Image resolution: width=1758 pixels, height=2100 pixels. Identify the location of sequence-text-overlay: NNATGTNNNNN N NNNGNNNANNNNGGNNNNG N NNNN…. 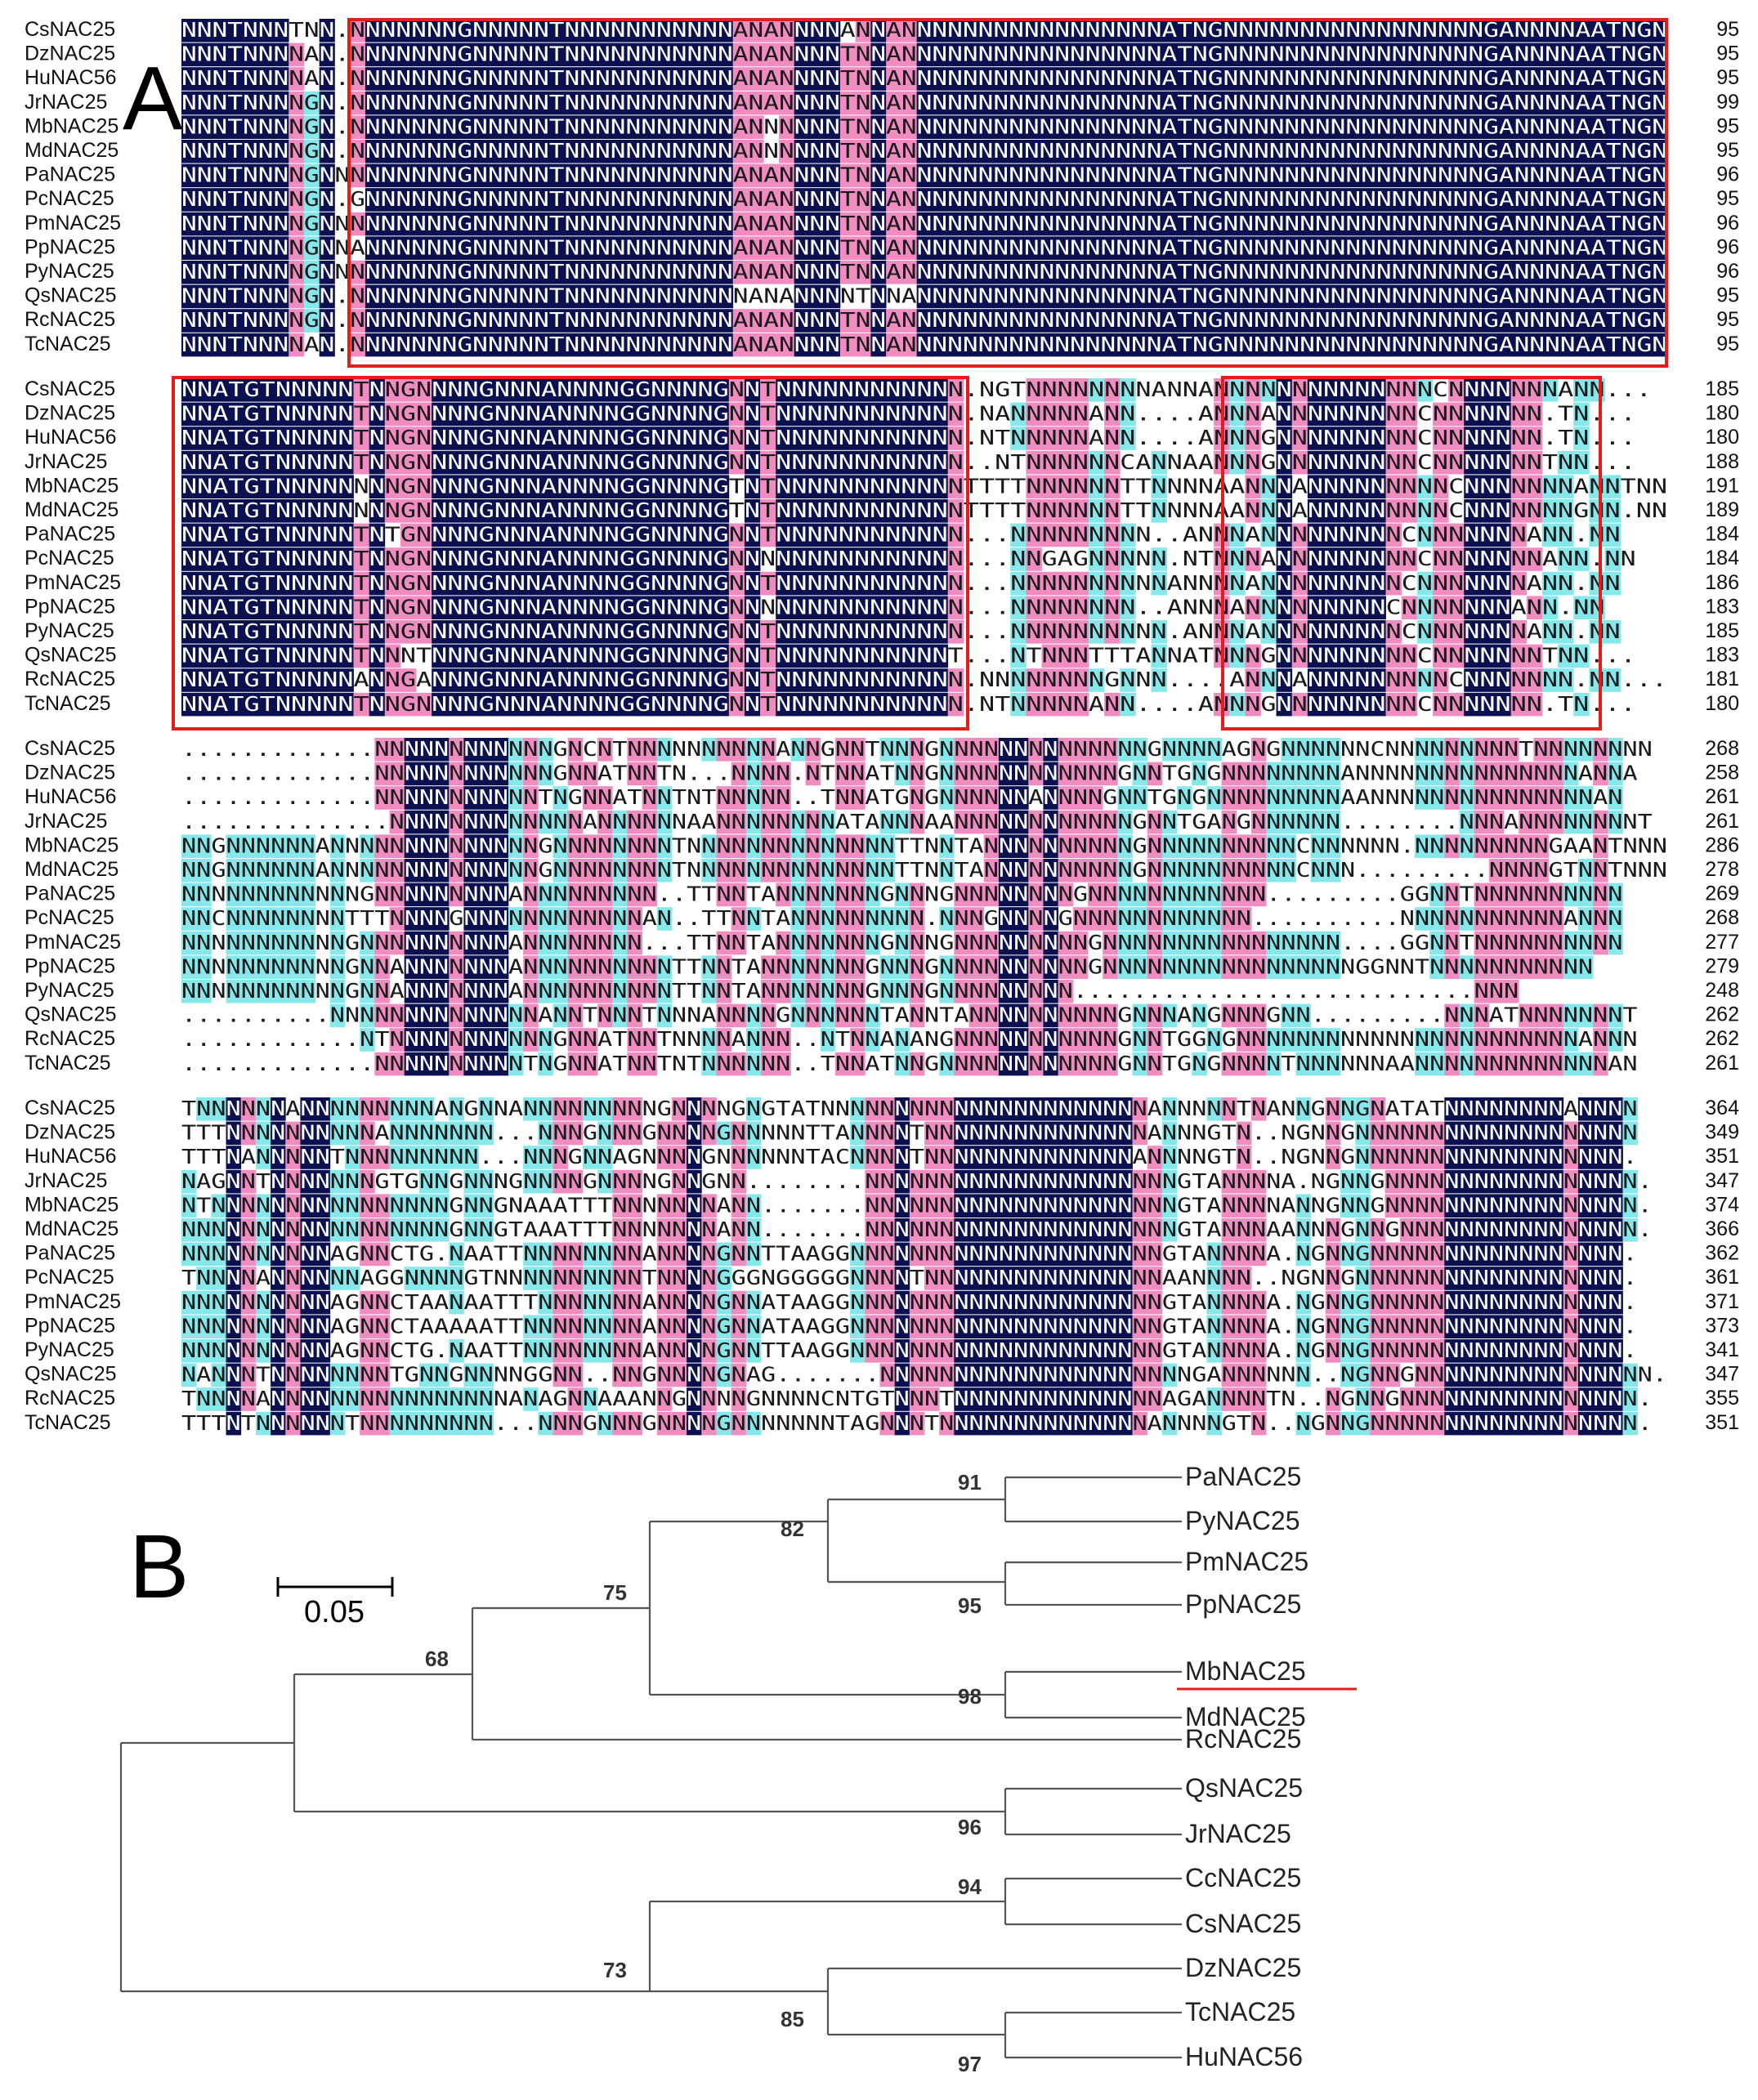
(909, 558).